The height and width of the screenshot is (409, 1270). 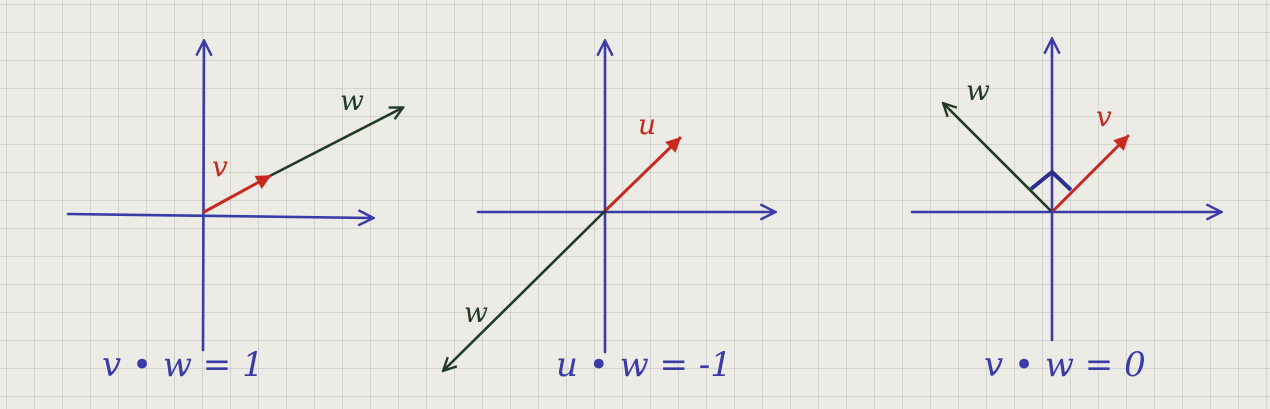 I want to click on label-w-2: w, so click(x=476, y=312).